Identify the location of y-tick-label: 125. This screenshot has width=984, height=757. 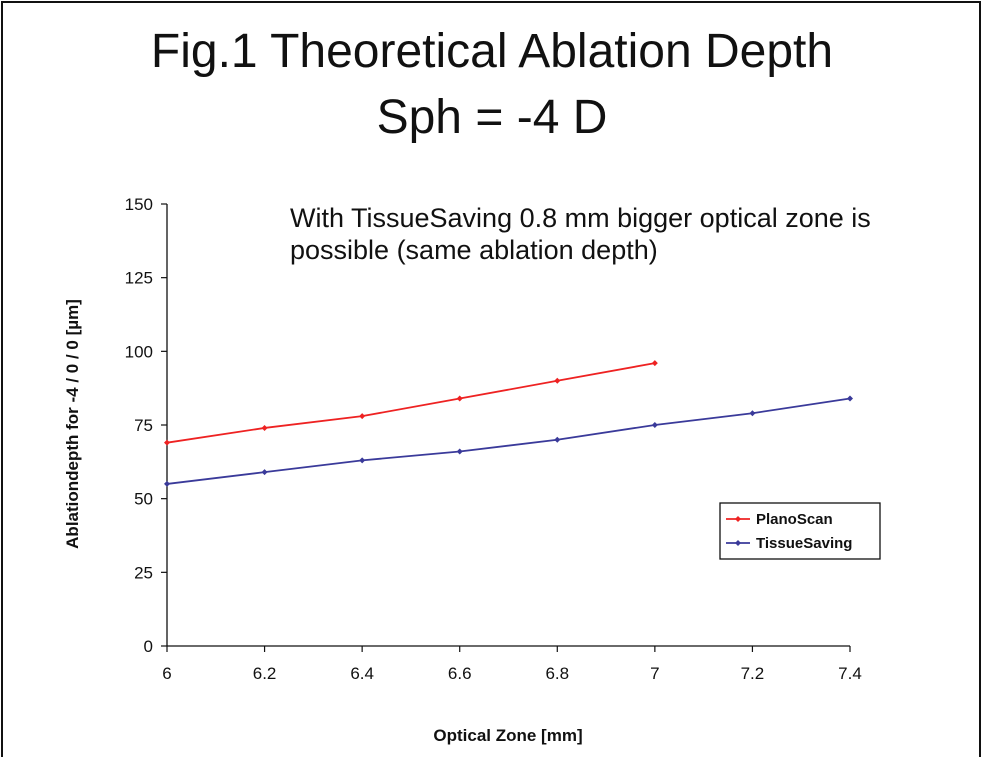
(139, 278).